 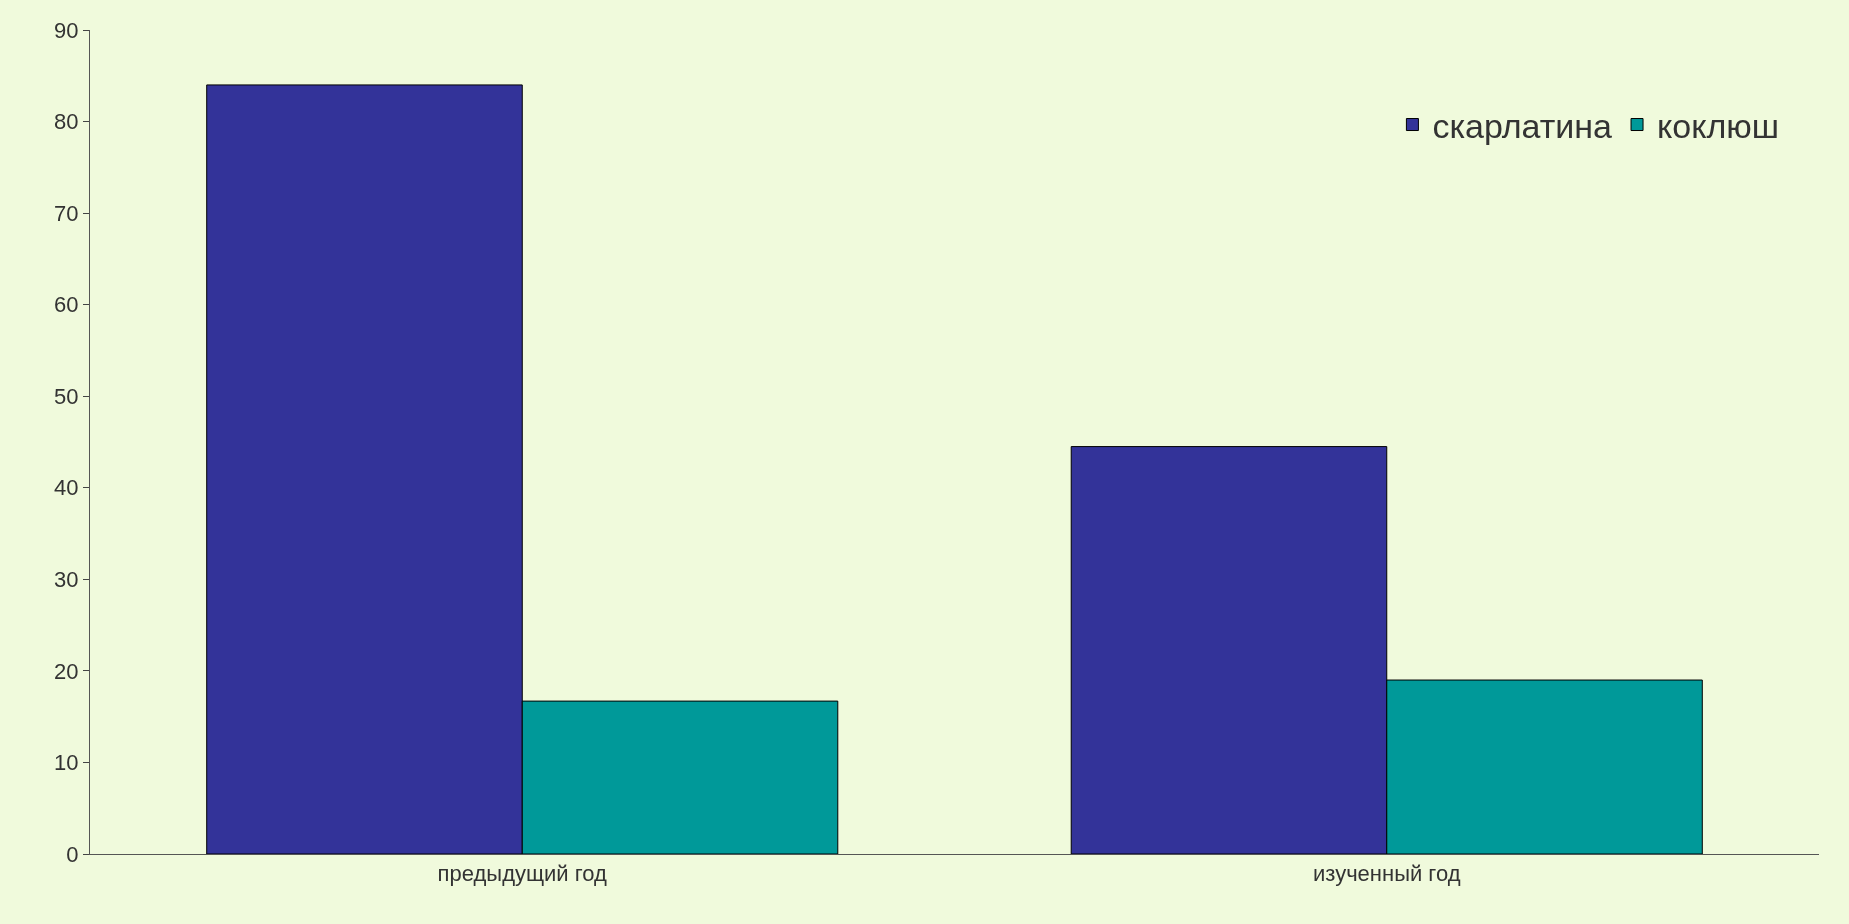 What do you see at coordinates (66, 488) in the screenshot?
I see `y-tick-label: 40` at bounding box center [66, 488].